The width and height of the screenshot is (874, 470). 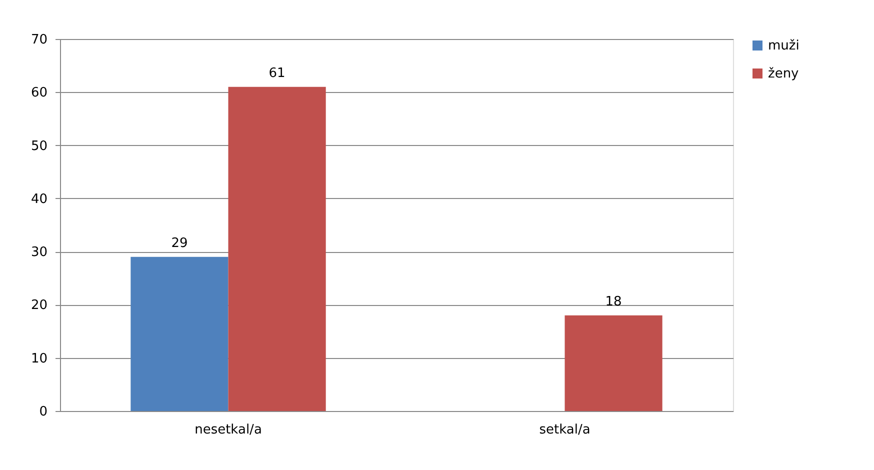 I want to click on y-tick-label: 50, so click(x=39, y=146).